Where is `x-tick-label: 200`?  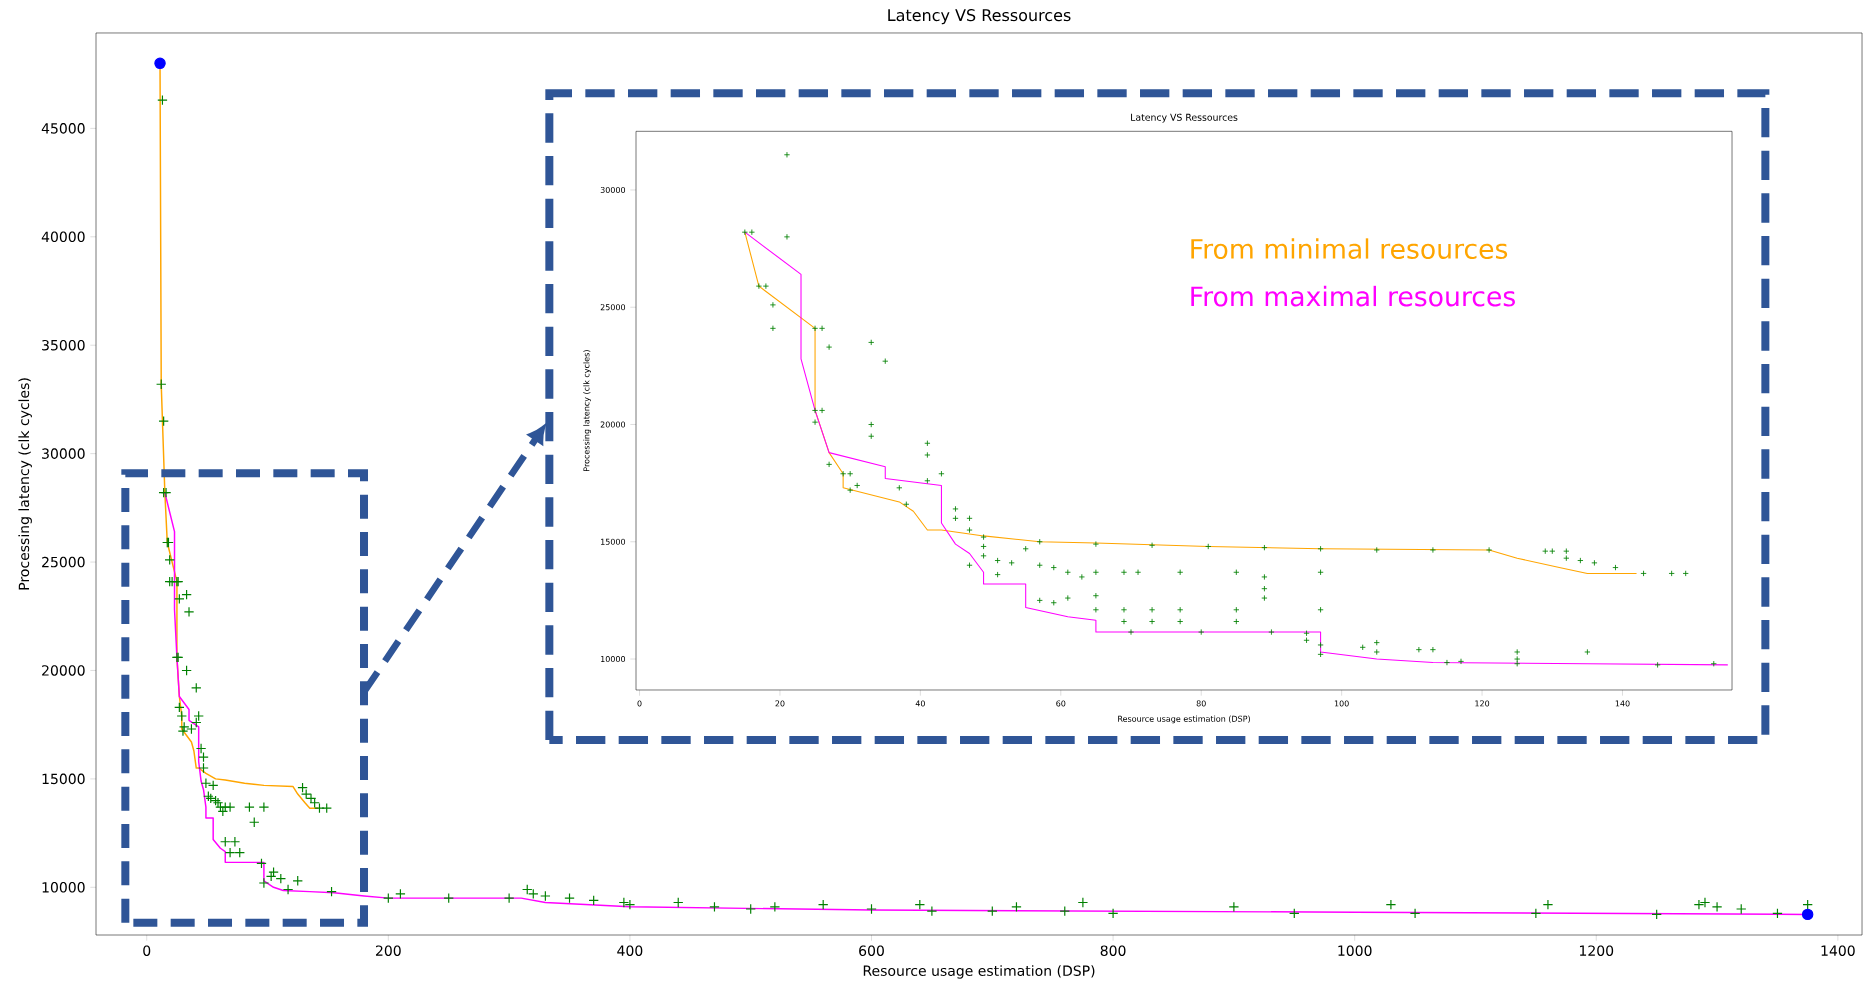
x-tick-label: 200 is located at coordinates (388, 950).